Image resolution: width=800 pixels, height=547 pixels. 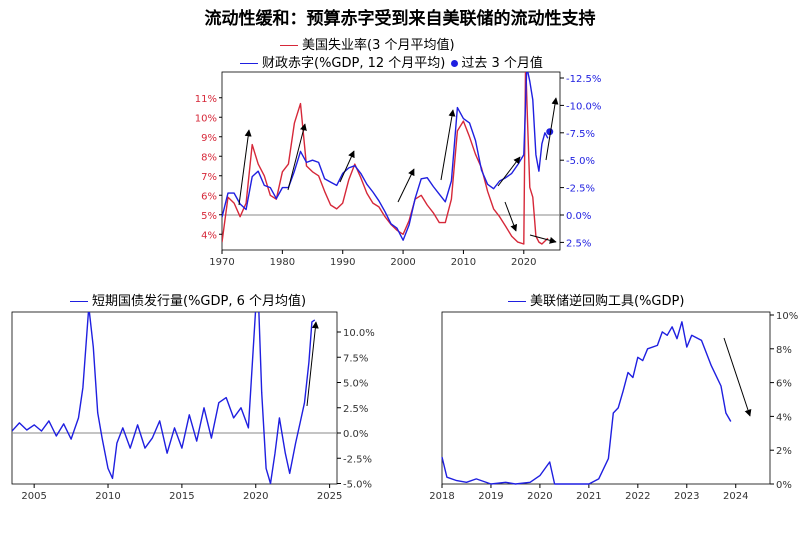 What do you see at coordinates (209, 177) in the screenshot?
I see `y-left-tick-label: 7%` at bounding box center [209, 177].